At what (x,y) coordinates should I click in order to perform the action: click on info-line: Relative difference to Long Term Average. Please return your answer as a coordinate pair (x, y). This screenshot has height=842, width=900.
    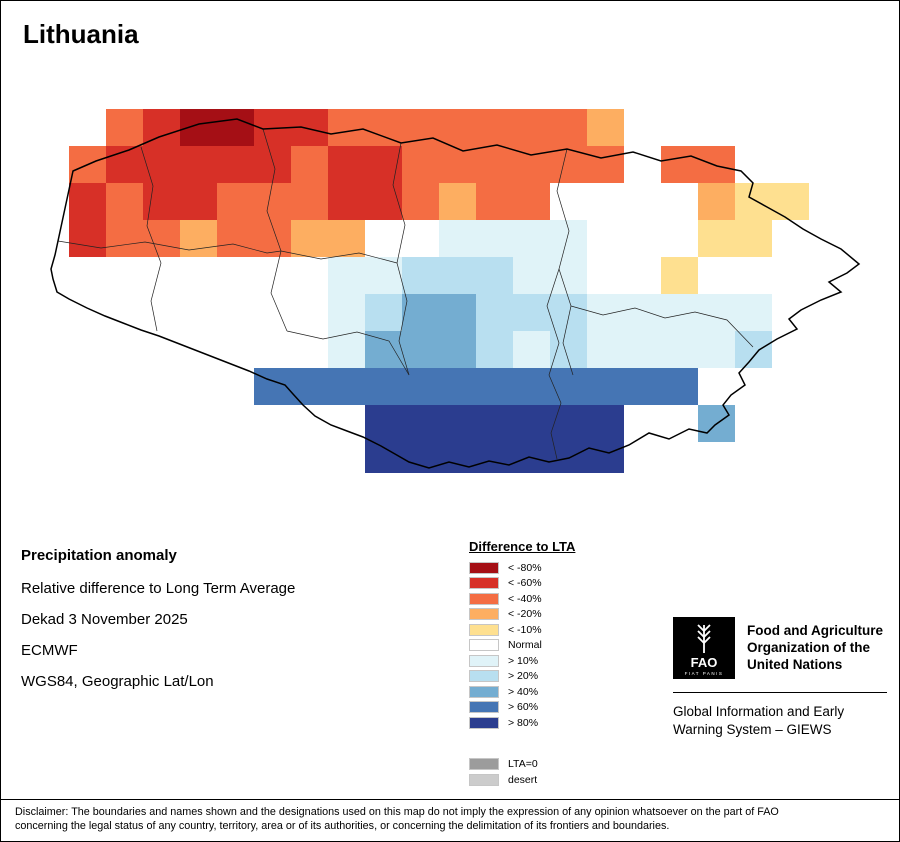
    Looking at the image, I should click on (158, 588).